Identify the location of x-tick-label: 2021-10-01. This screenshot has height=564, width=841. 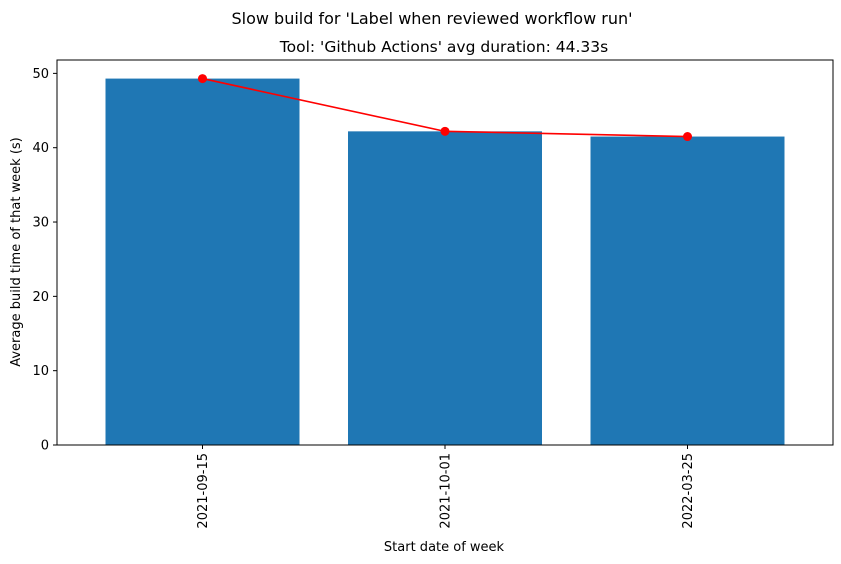
(446, 491).